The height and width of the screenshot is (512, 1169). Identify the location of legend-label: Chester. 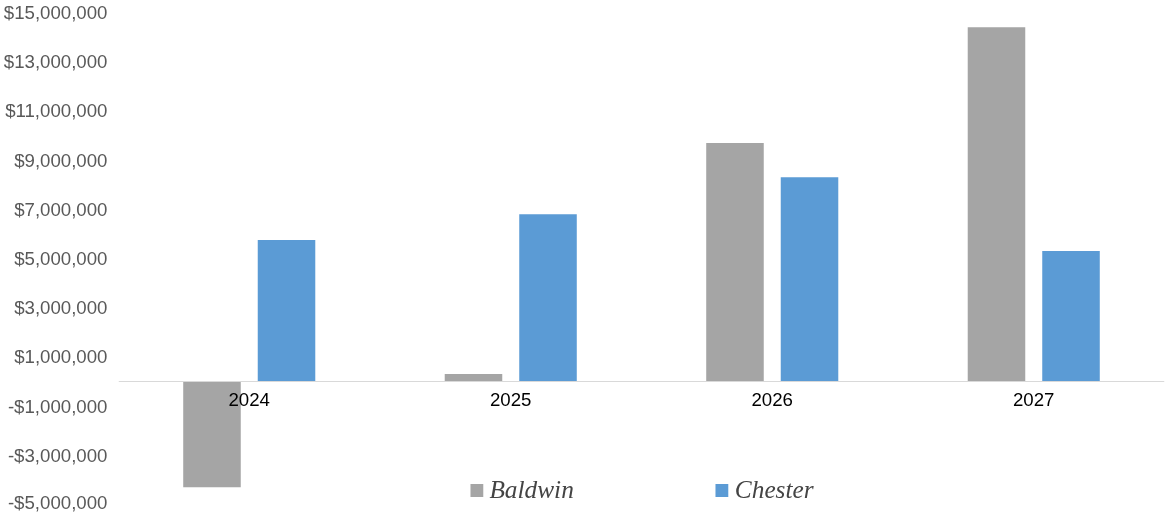
(774, 489).